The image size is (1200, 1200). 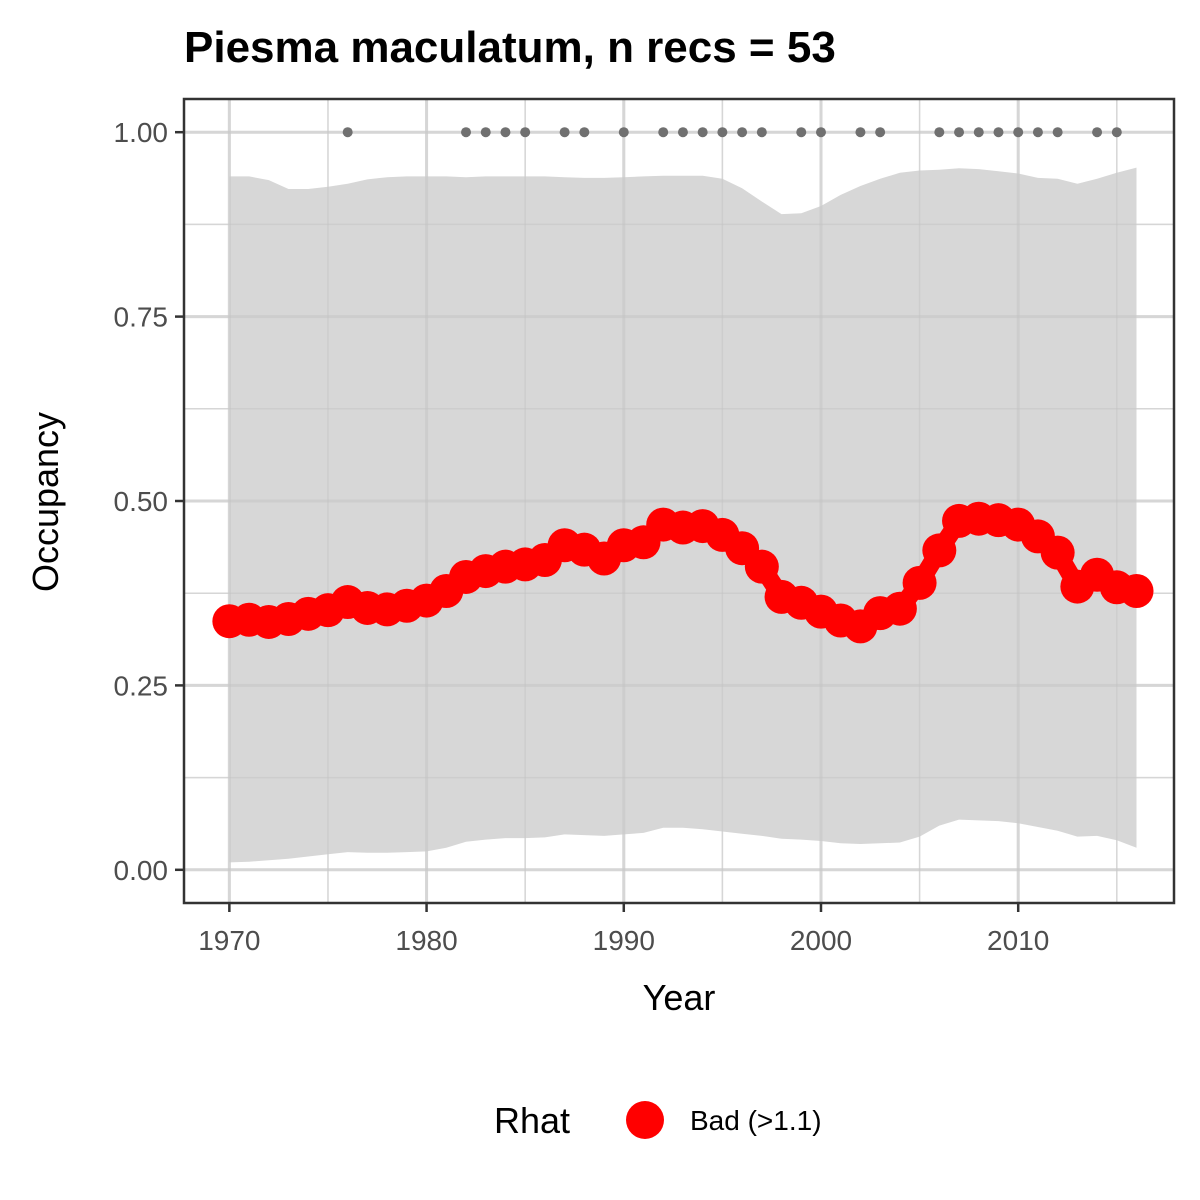 I want to click on y-axis-title: Occupancy, so click(x=45, y=502).